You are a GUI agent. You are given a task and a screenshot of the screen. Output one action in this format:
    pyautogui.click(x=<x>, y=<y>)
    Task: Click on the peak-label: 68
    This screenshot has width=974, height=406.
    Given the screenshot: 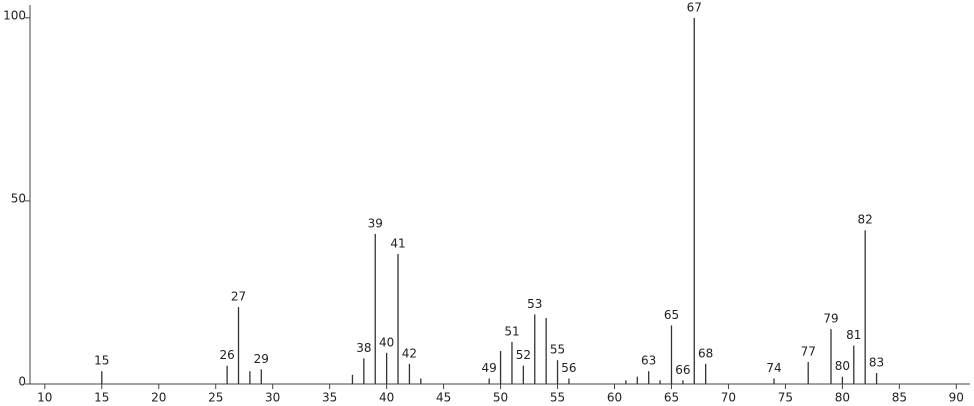 What is the action you would take?
    pyautogui.click(x=705, y=353)
    